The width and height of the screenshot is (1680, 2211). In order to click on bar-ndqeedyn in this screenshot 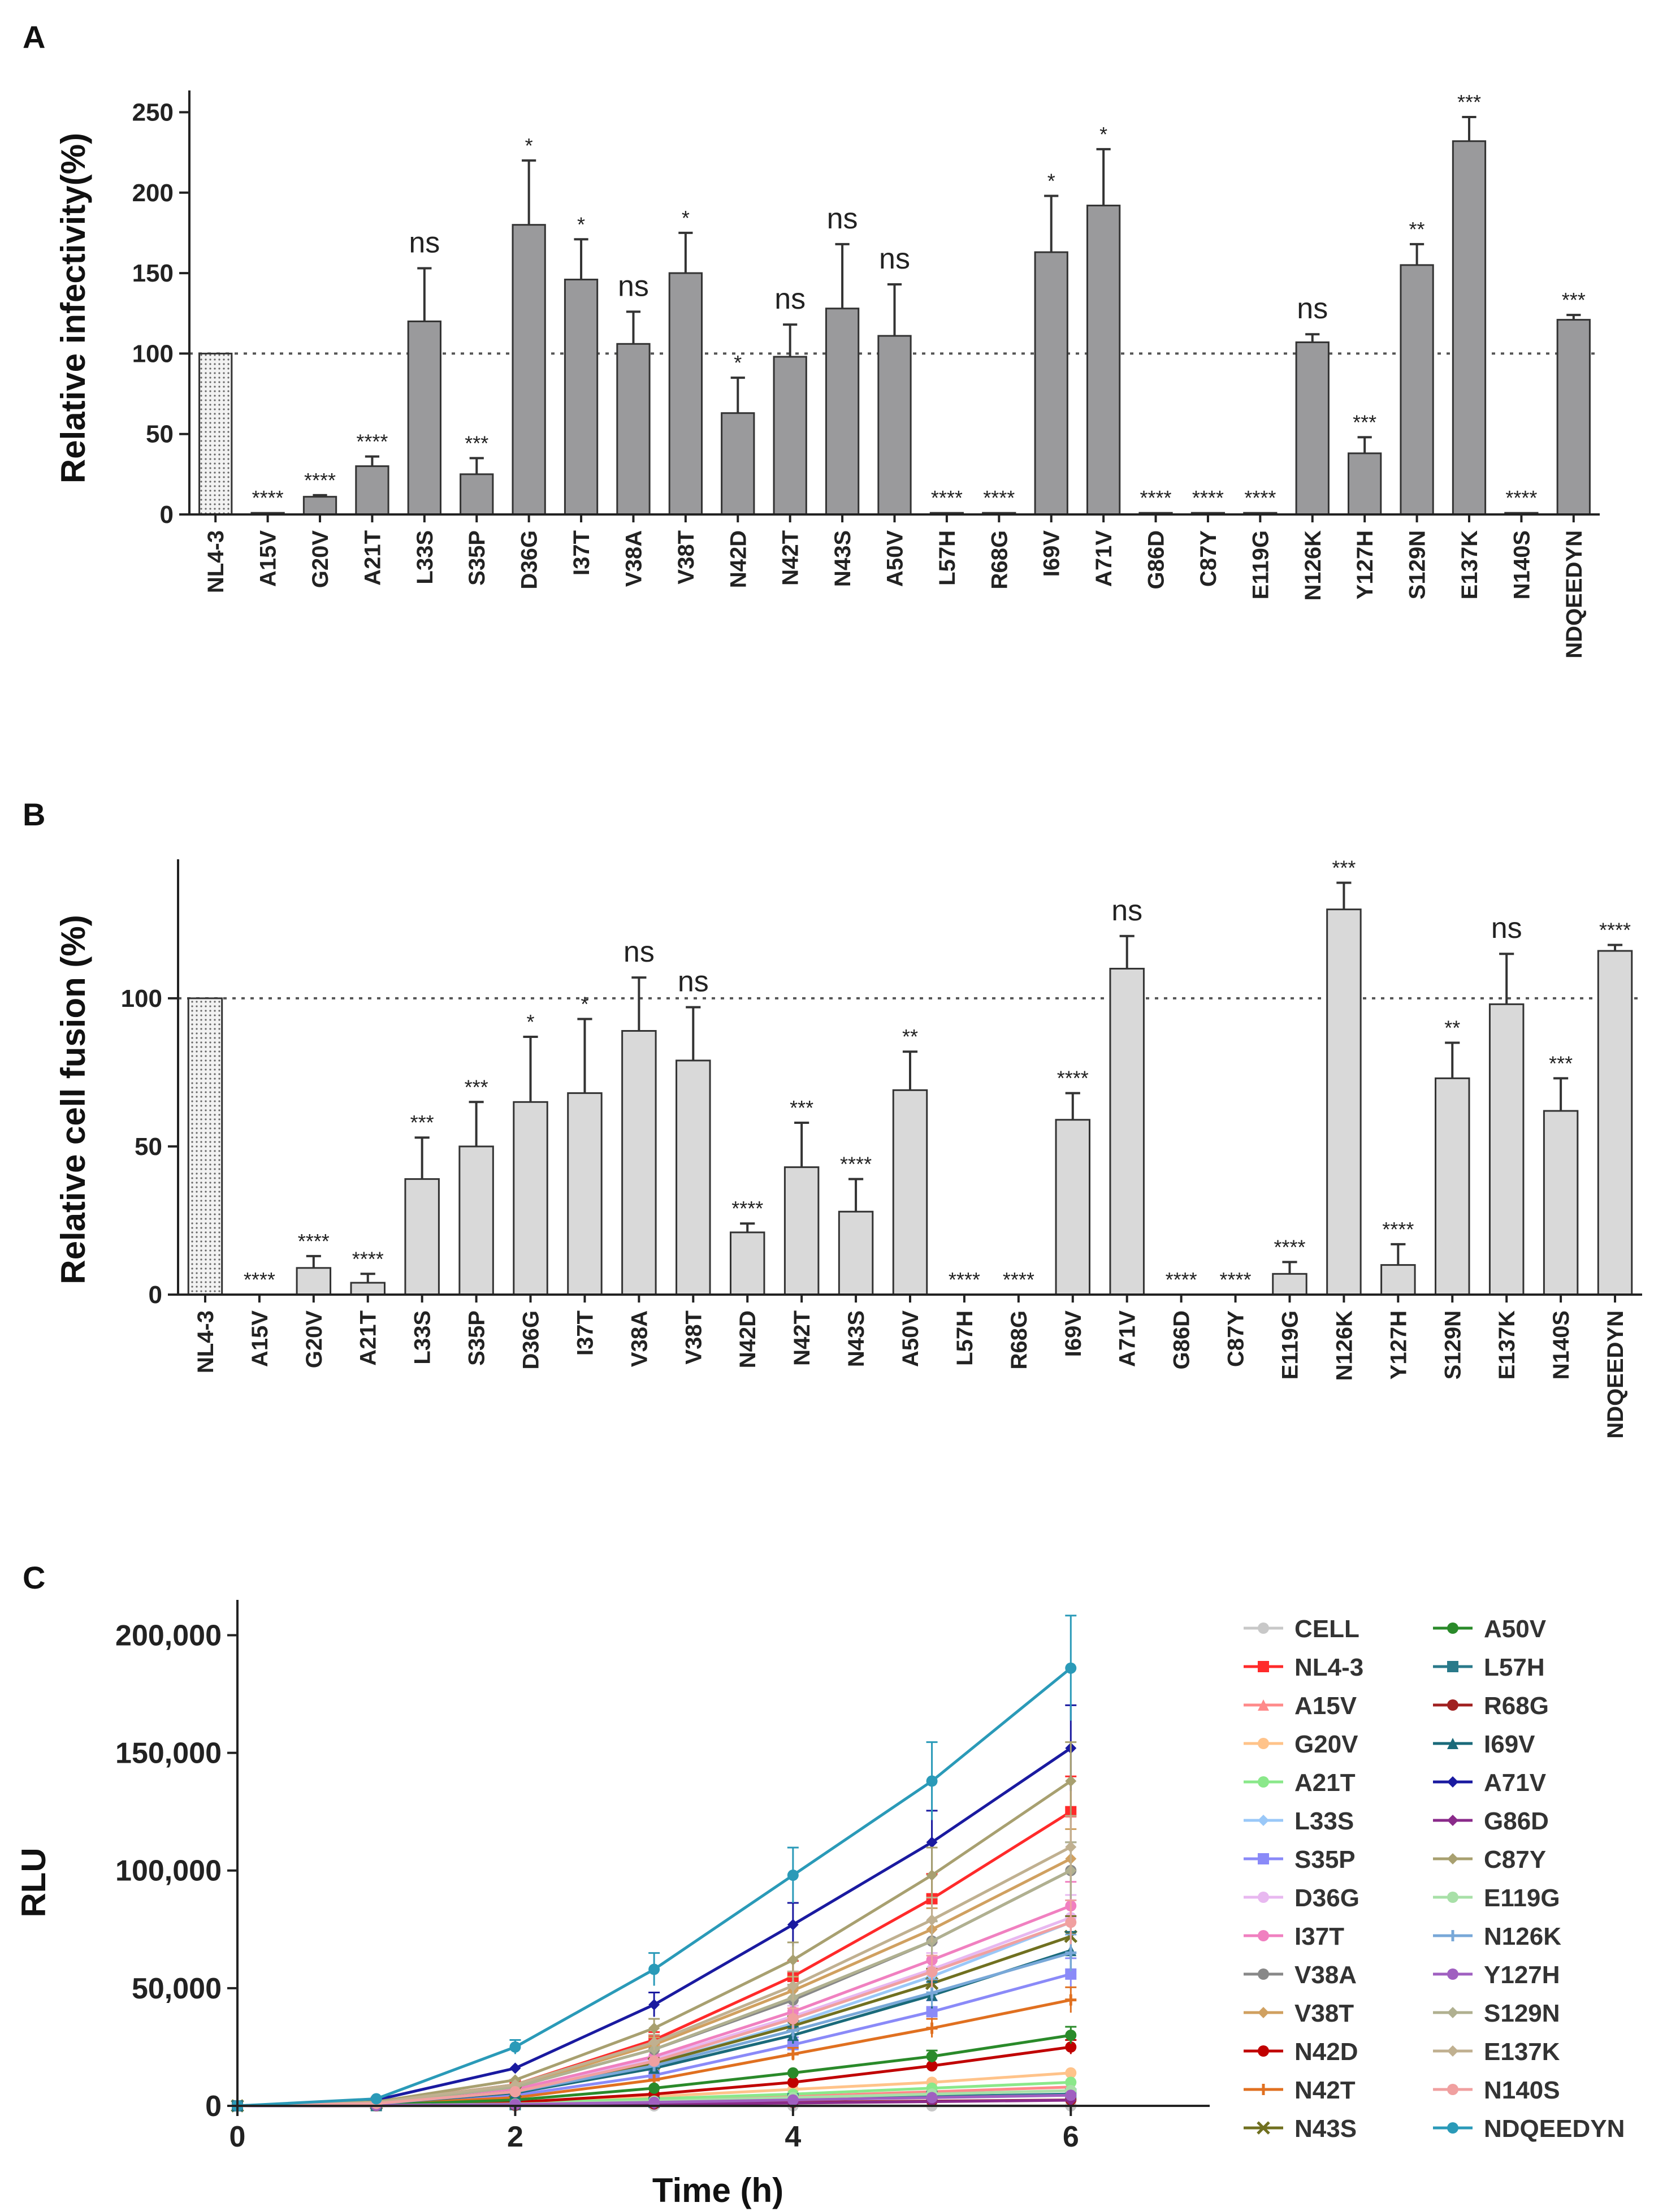, I will do `click(1573, 417)`.